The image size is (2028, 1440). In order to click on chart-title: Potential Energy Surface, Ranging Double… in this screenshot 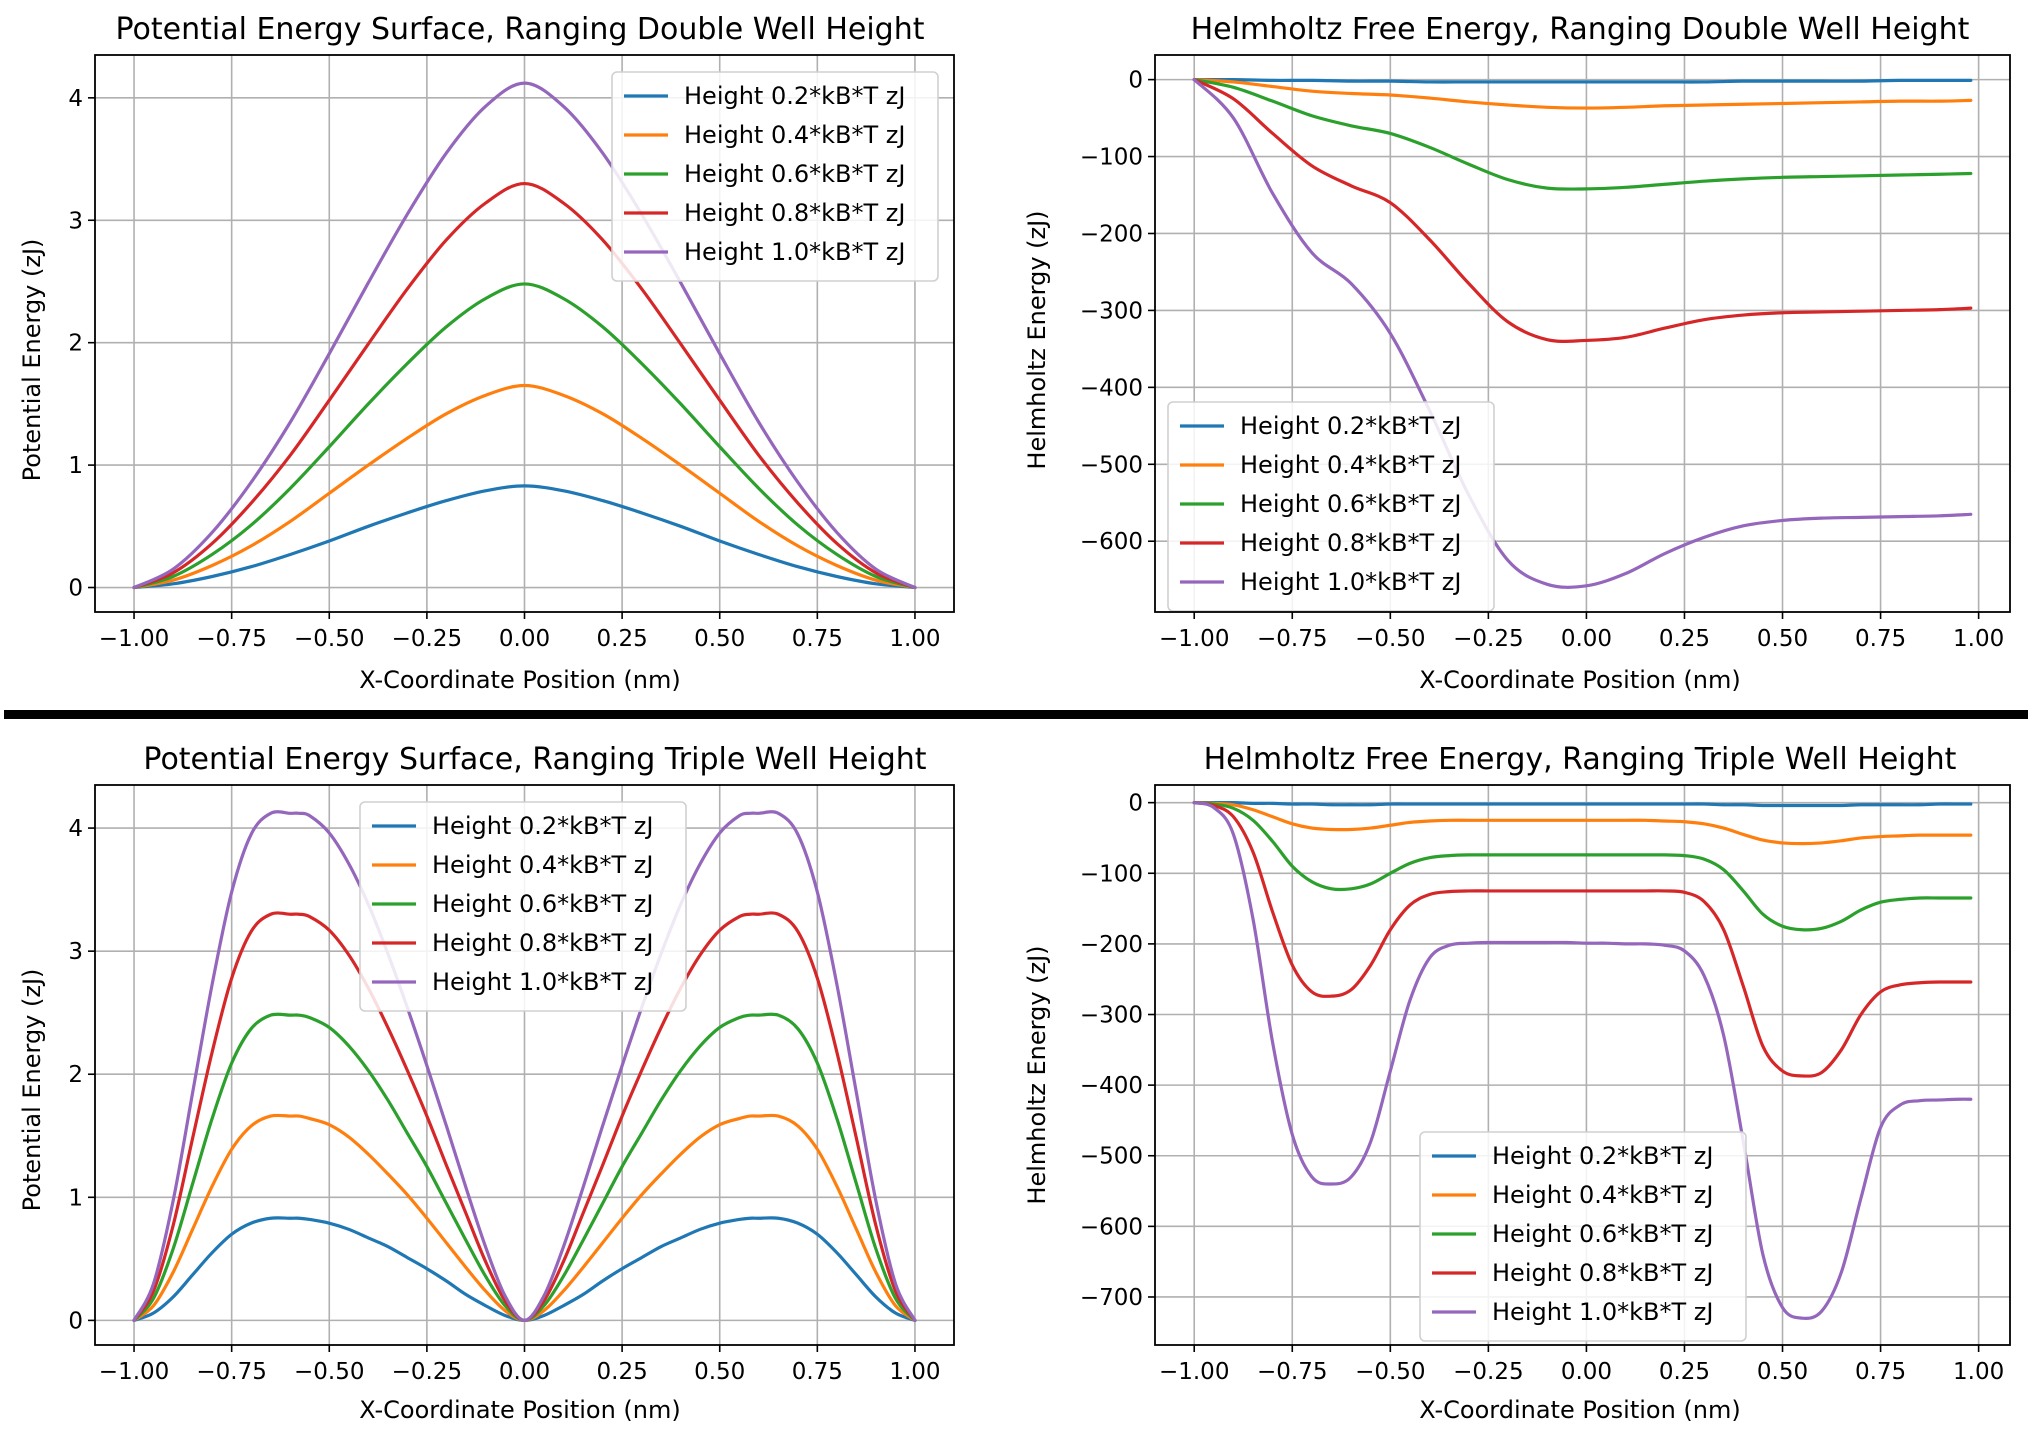, I will do `click(519, 29)`.